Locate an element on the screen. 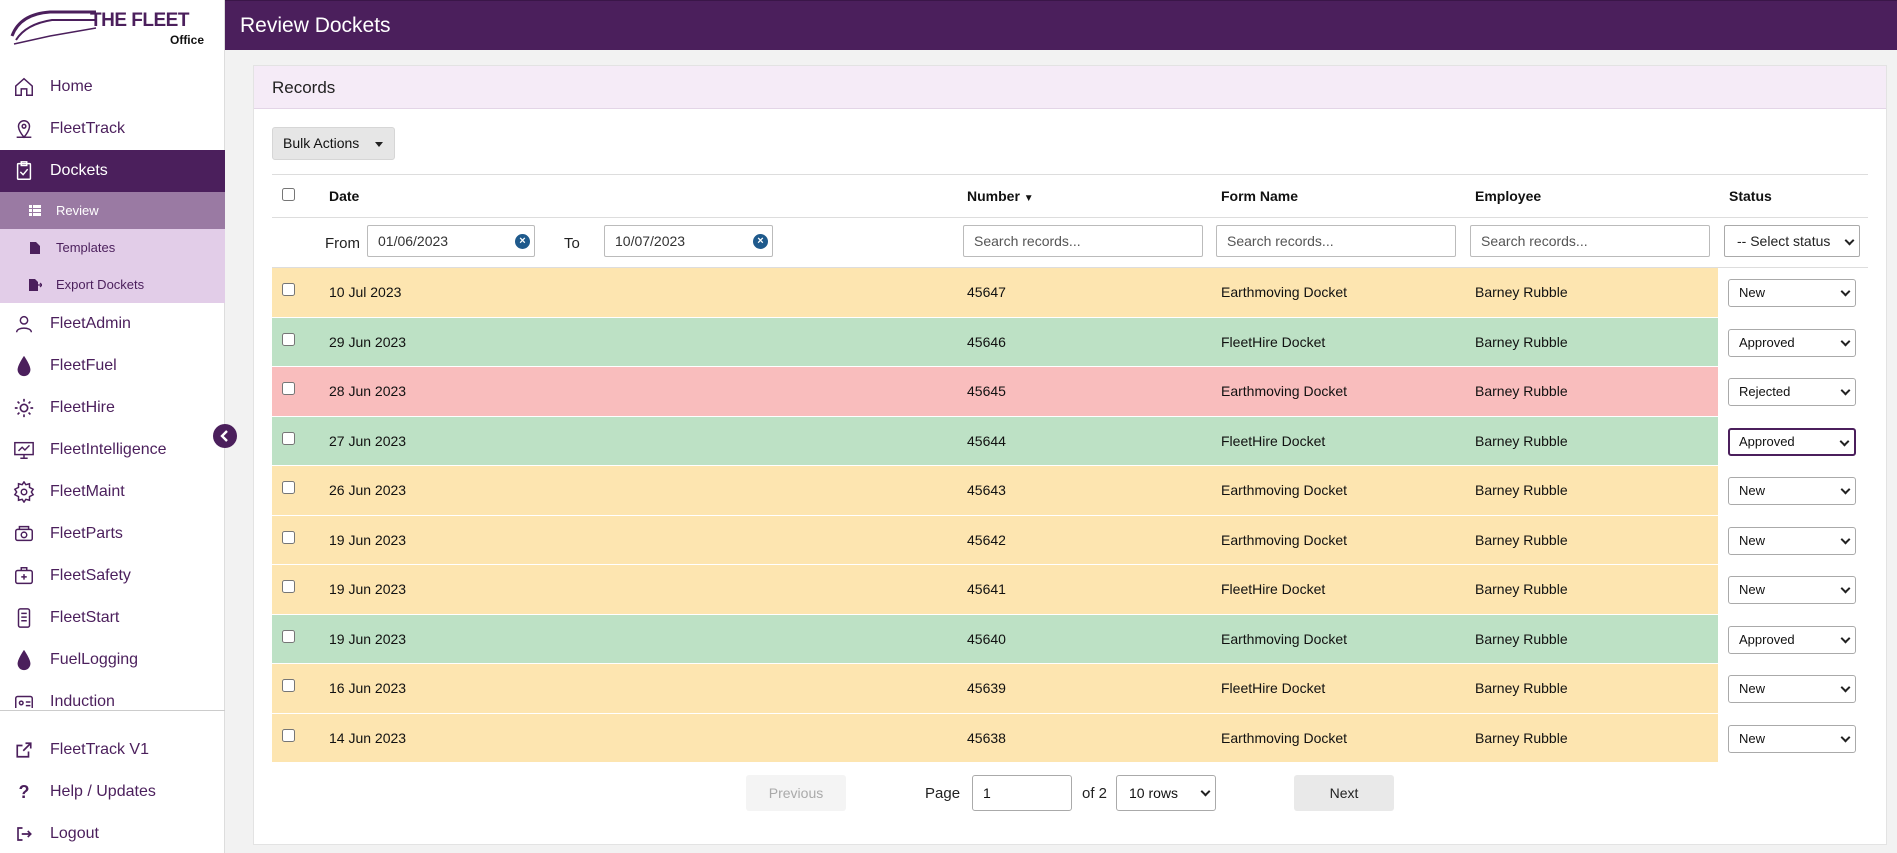  sidebar-subitem-export-dockets: Export Dockets is located at coordinates (112, 284).